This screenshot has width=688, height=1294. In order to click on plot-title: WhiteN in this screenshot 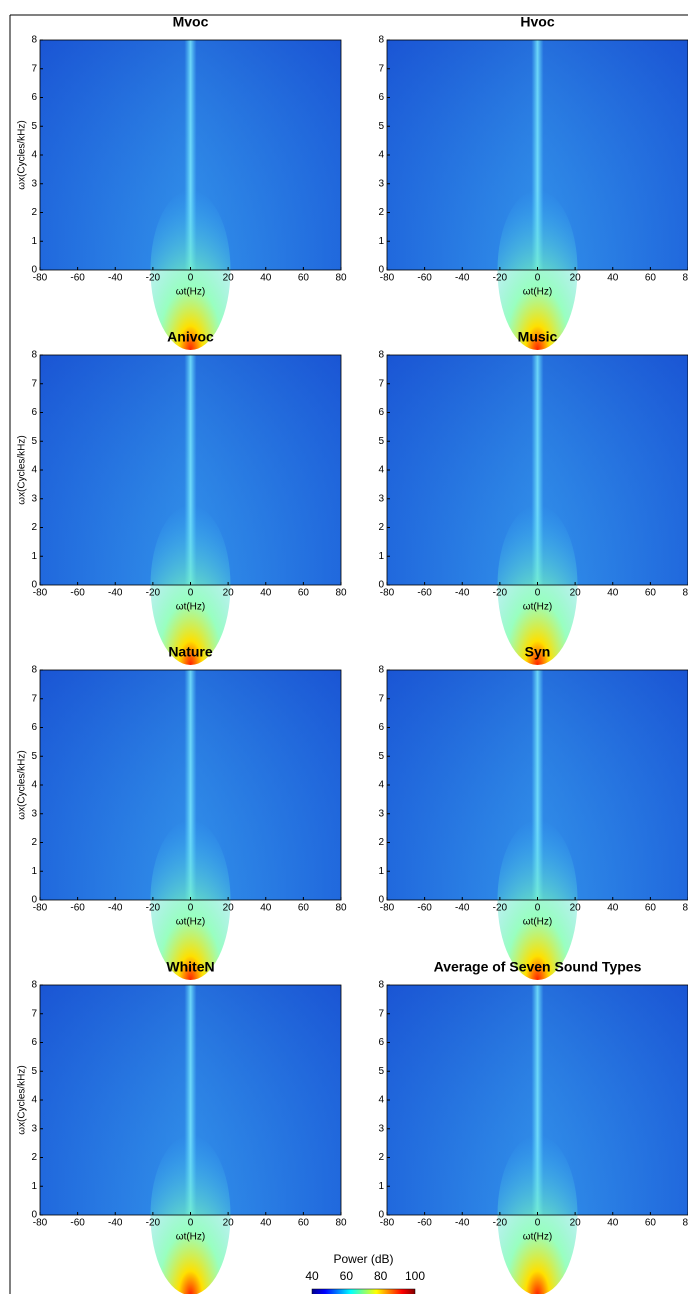, I will do `click(190, 967)`.